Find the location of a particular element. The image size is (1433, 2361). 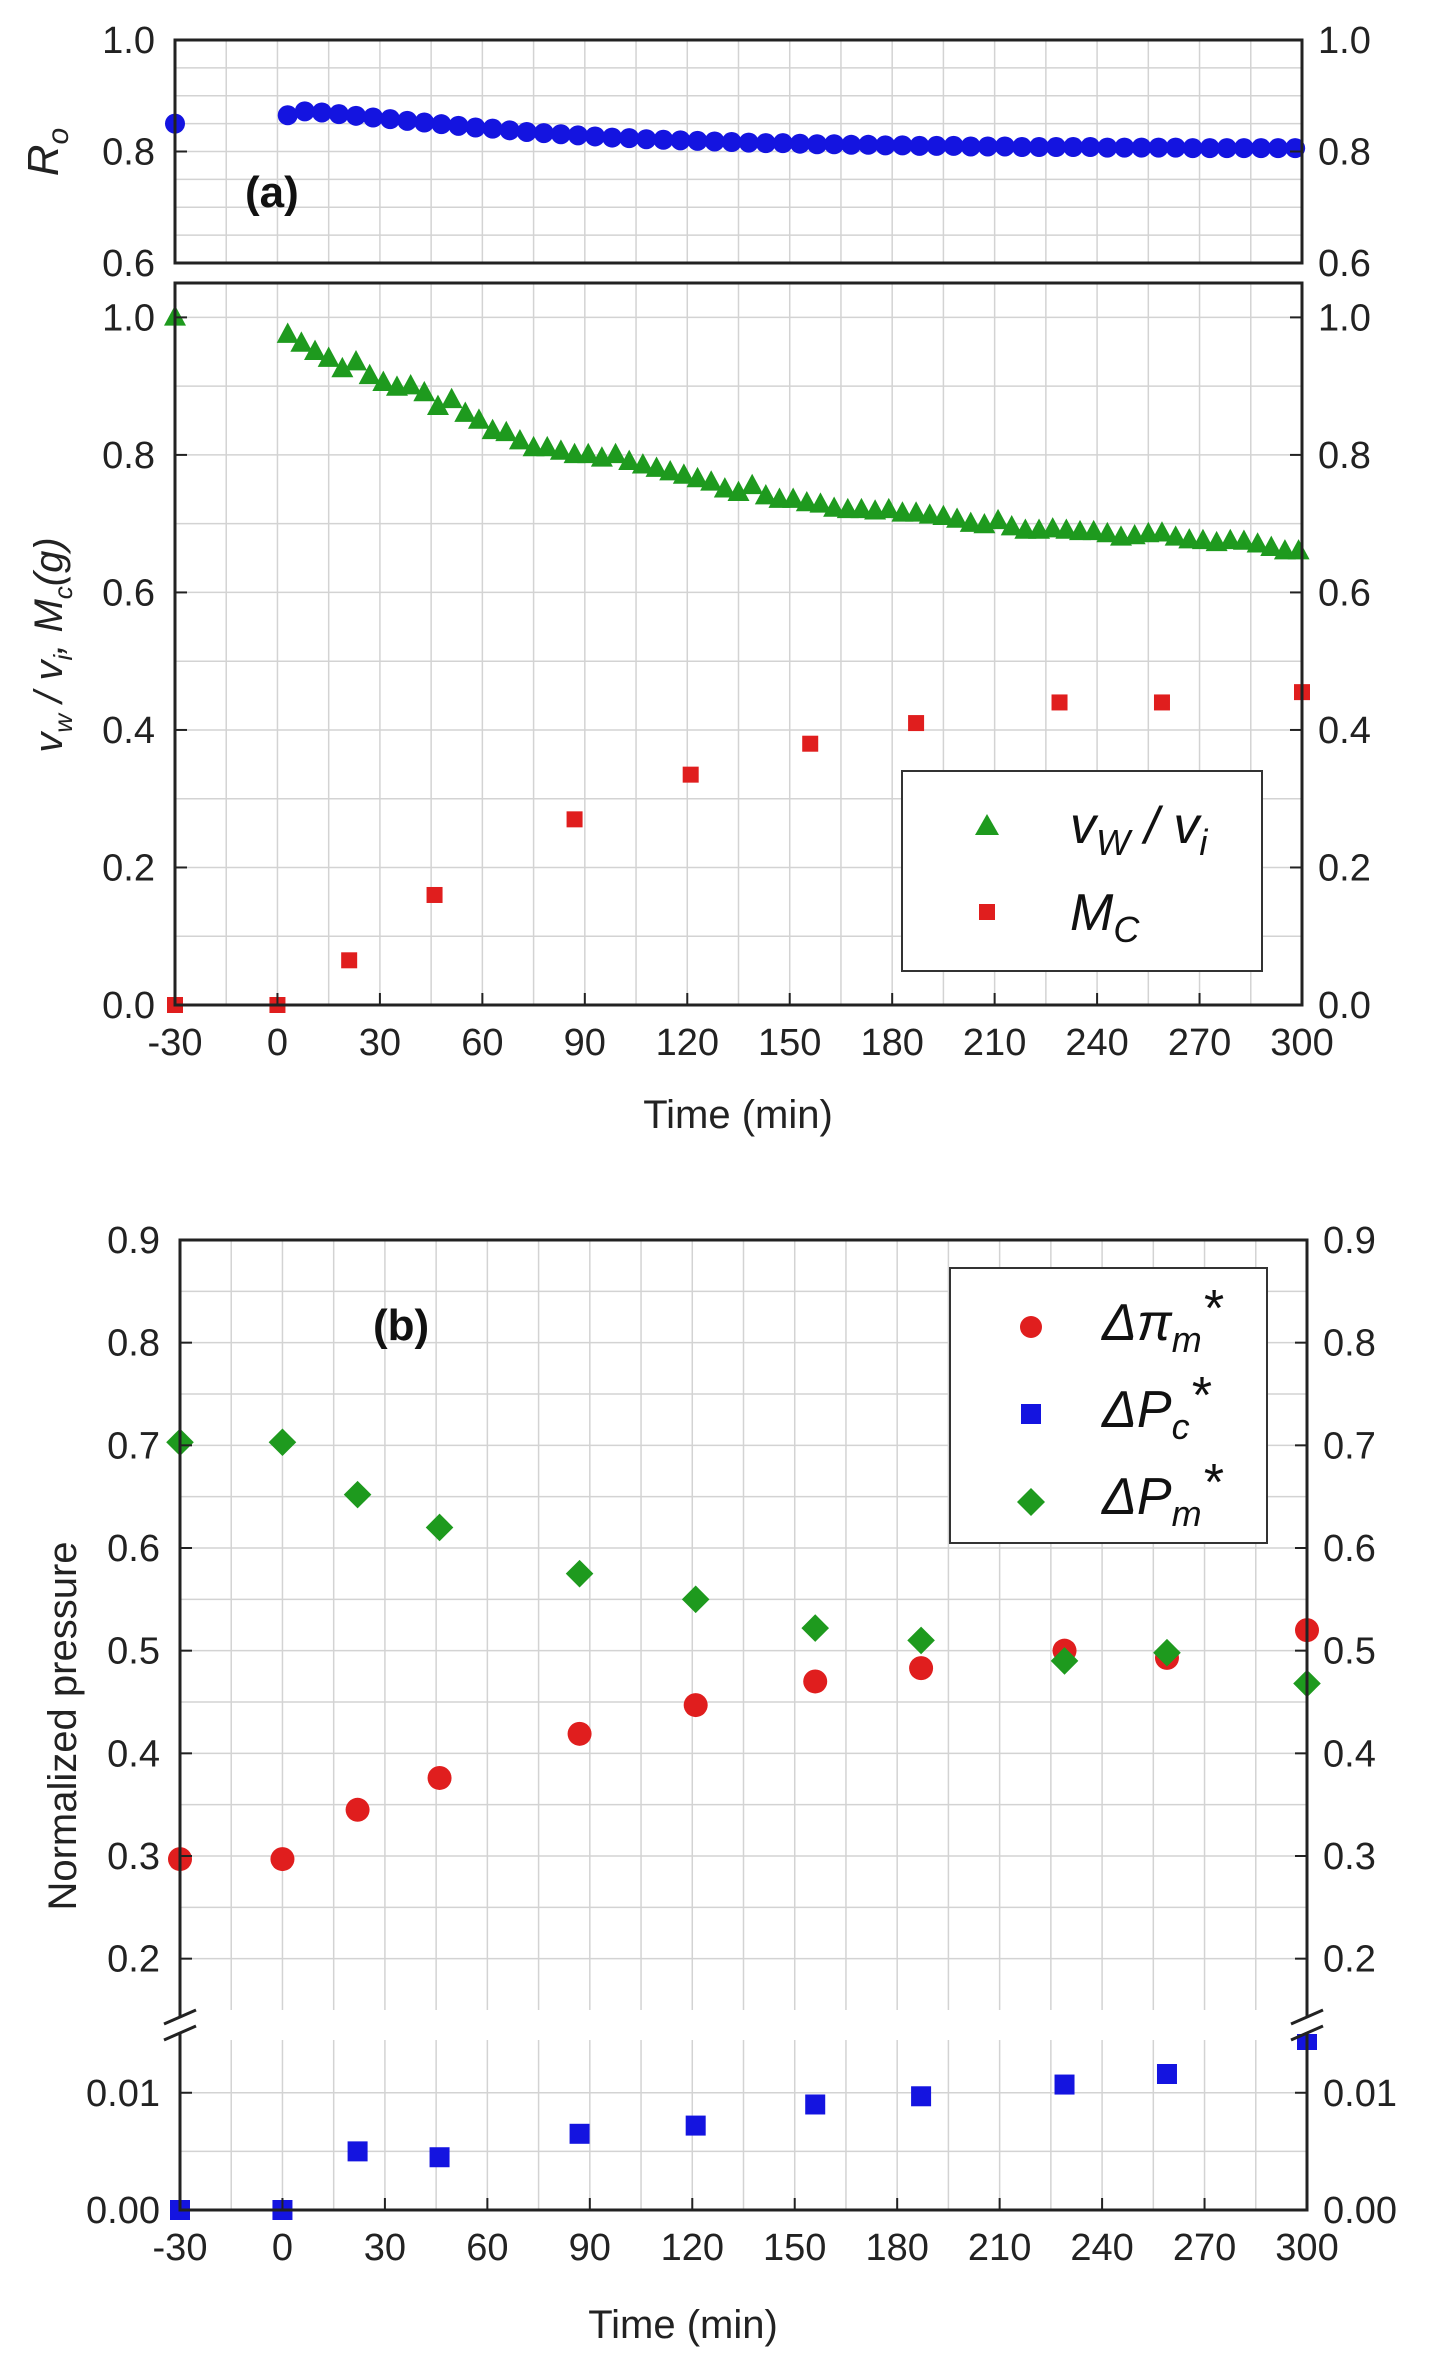

legend-b-circle-marker is located at coordinates (1031, 1327).